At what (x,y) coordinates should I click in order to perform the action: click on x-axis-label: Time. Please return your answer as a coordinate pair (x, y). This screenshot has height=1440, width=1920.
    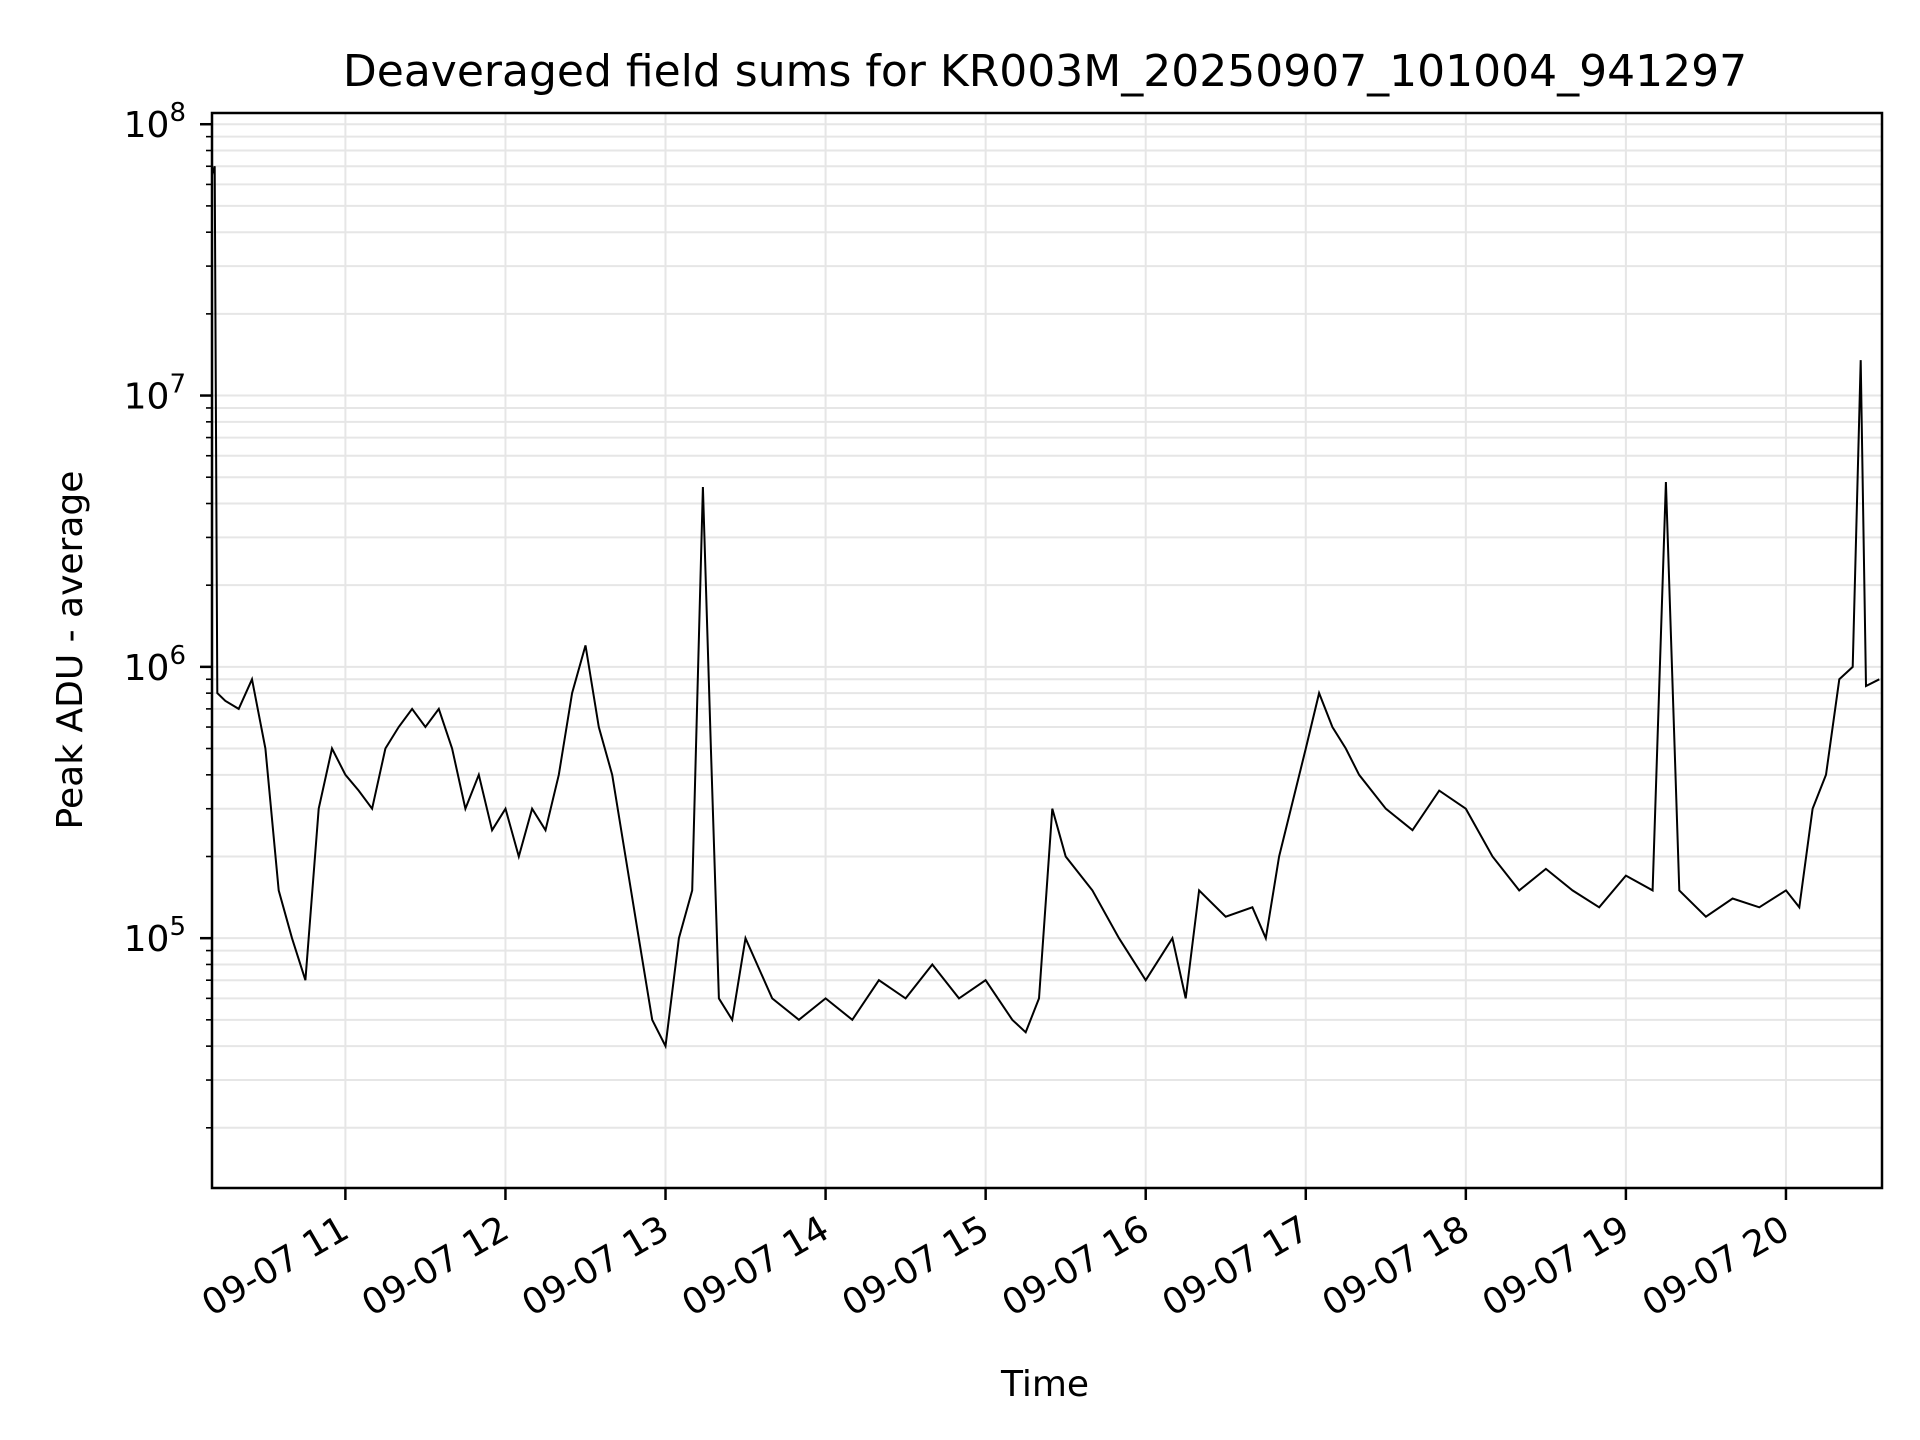
    Looking at the image, I should click on (1044, 1384).